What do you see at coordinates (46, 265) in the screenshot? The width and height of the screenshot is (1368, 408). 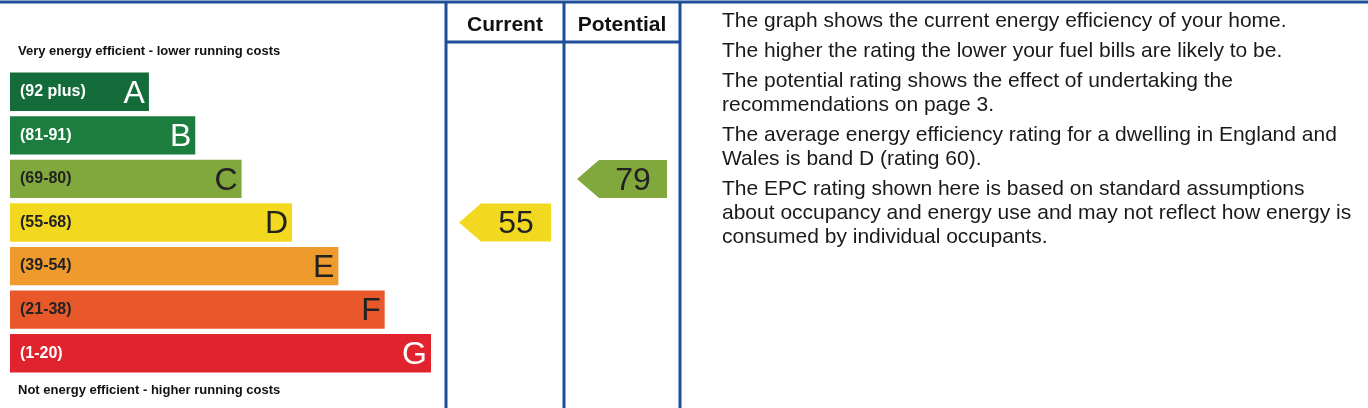 I see `y-tick-label: (39-54)` at bounding box center [46, 265].